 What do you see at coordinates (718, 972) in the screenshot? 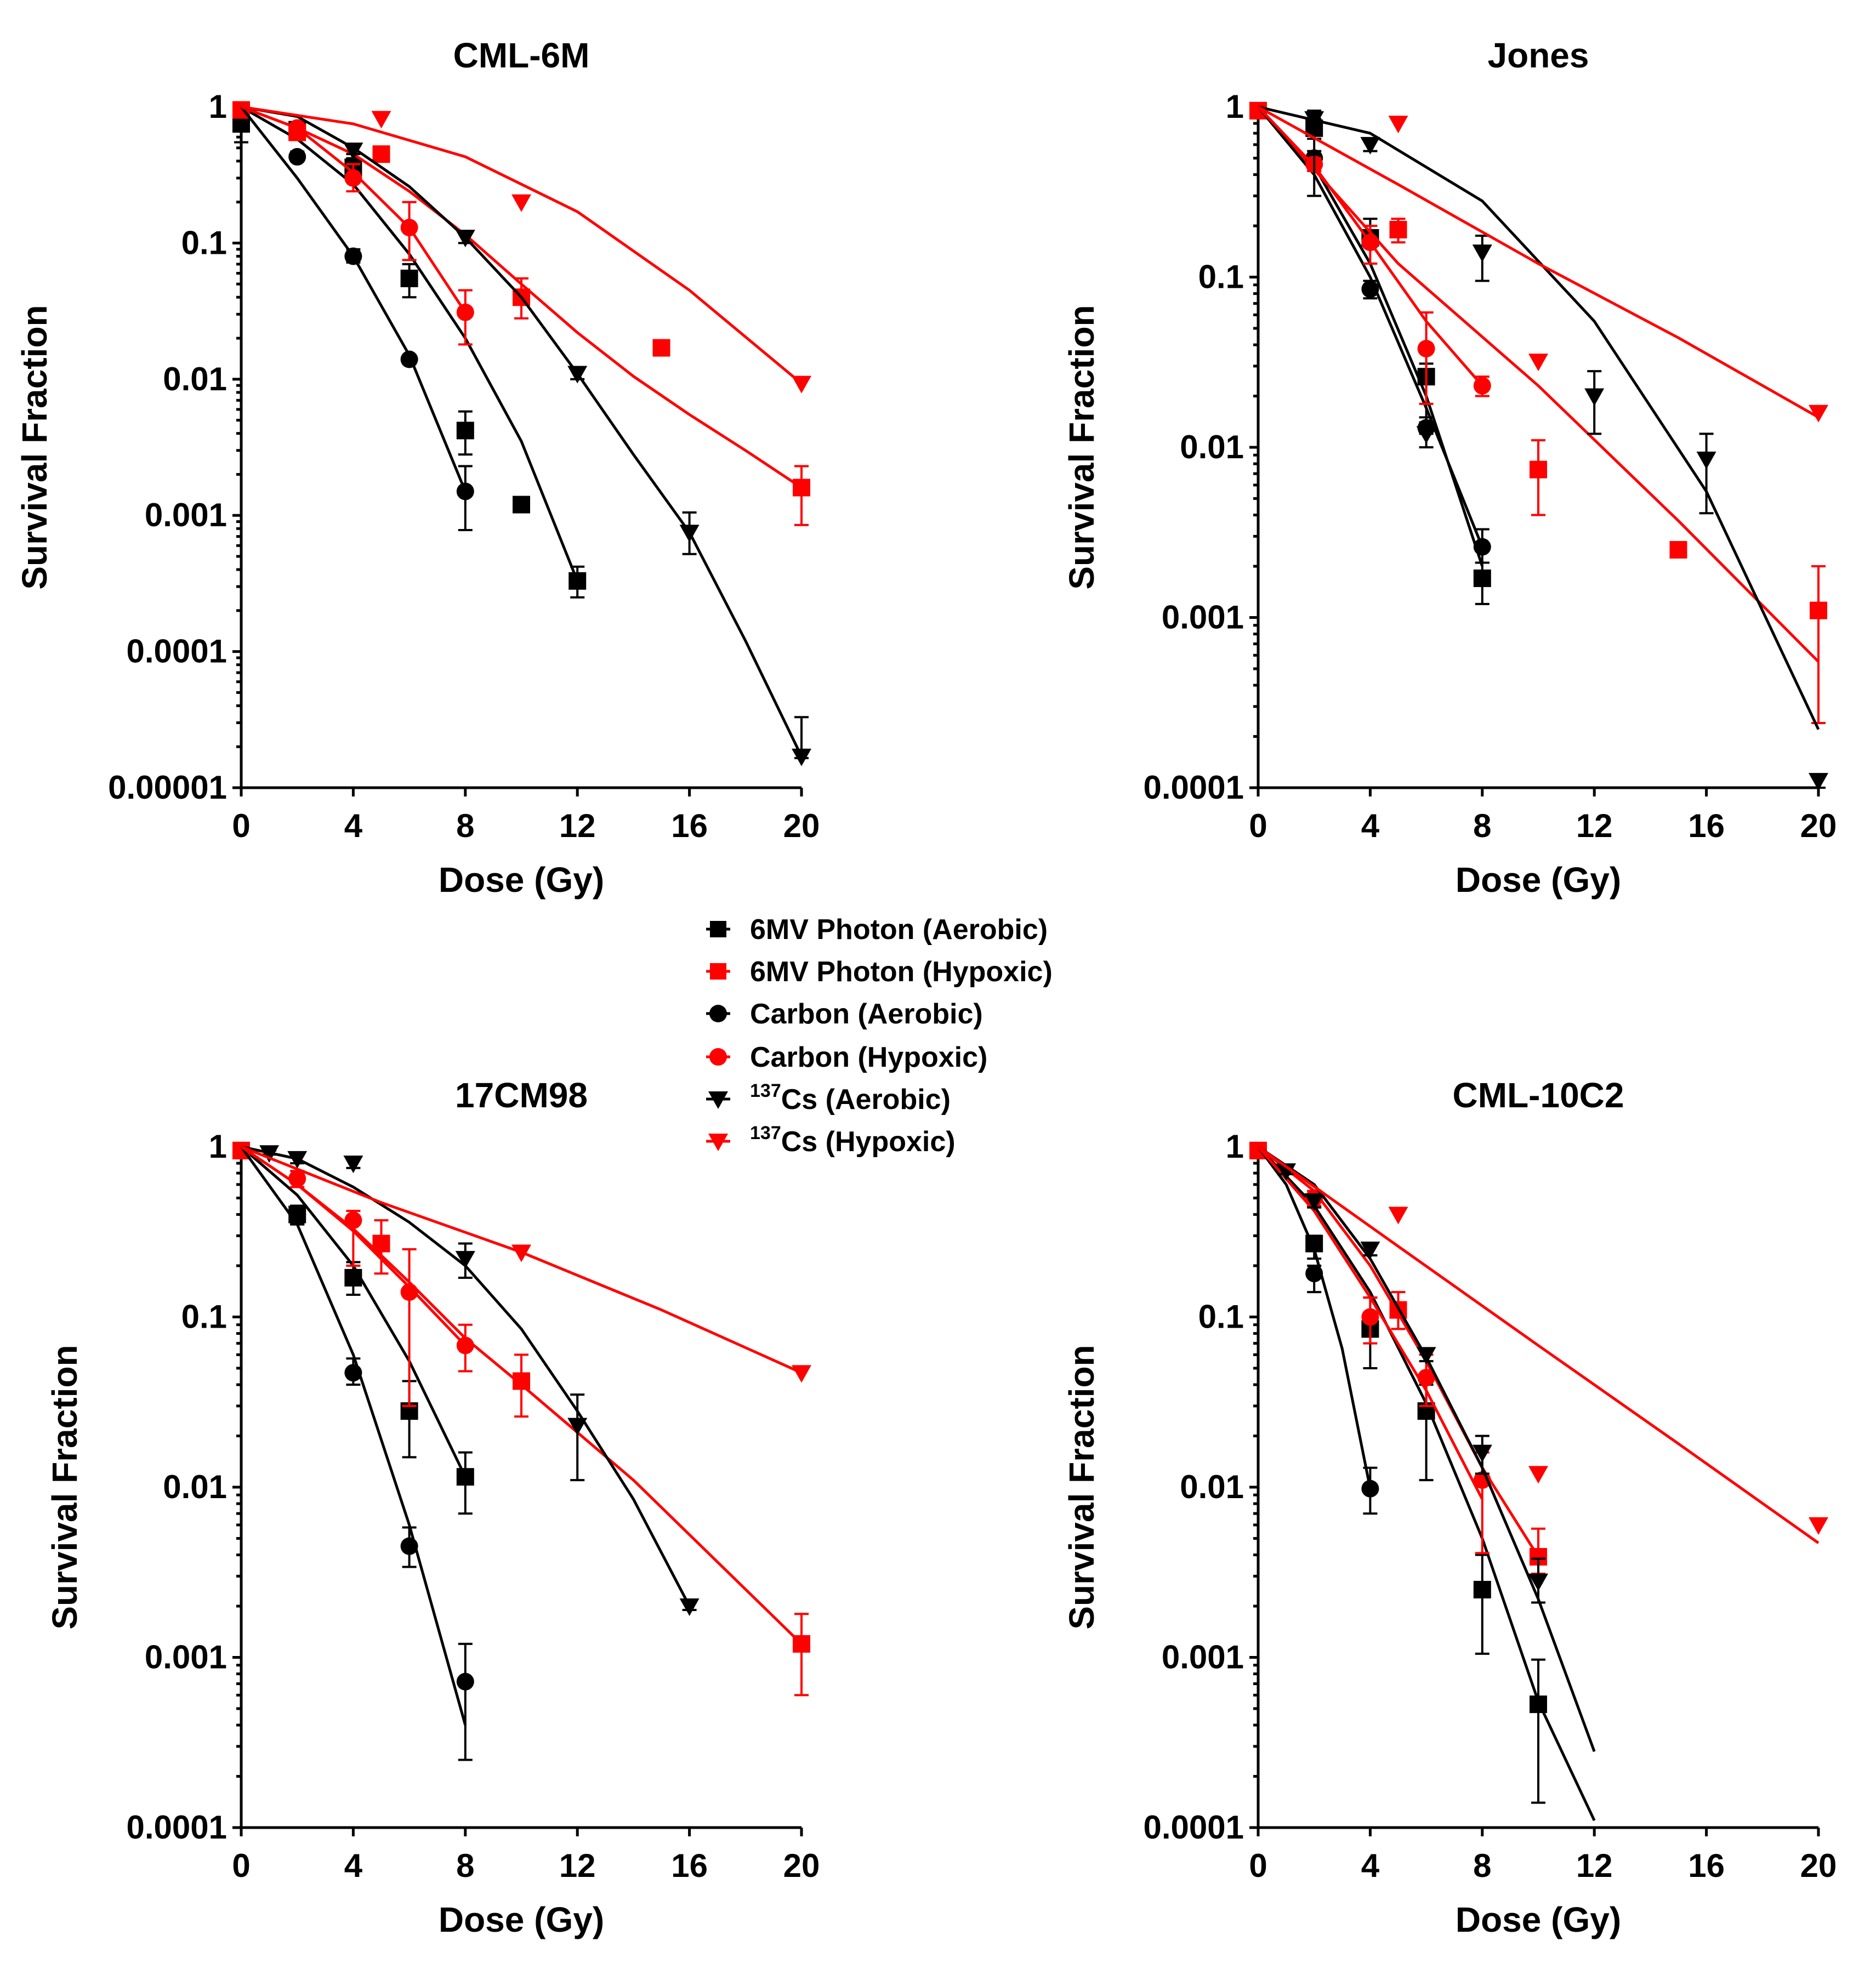
I see `legend-square-marker` at bounding box center [718, 972].